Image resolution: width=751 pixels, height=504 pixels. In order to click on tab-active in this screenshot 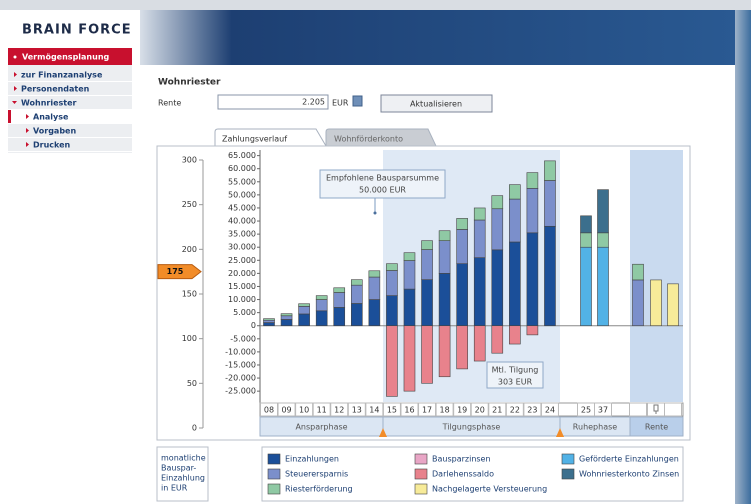, I will do `click(270, 137)`.